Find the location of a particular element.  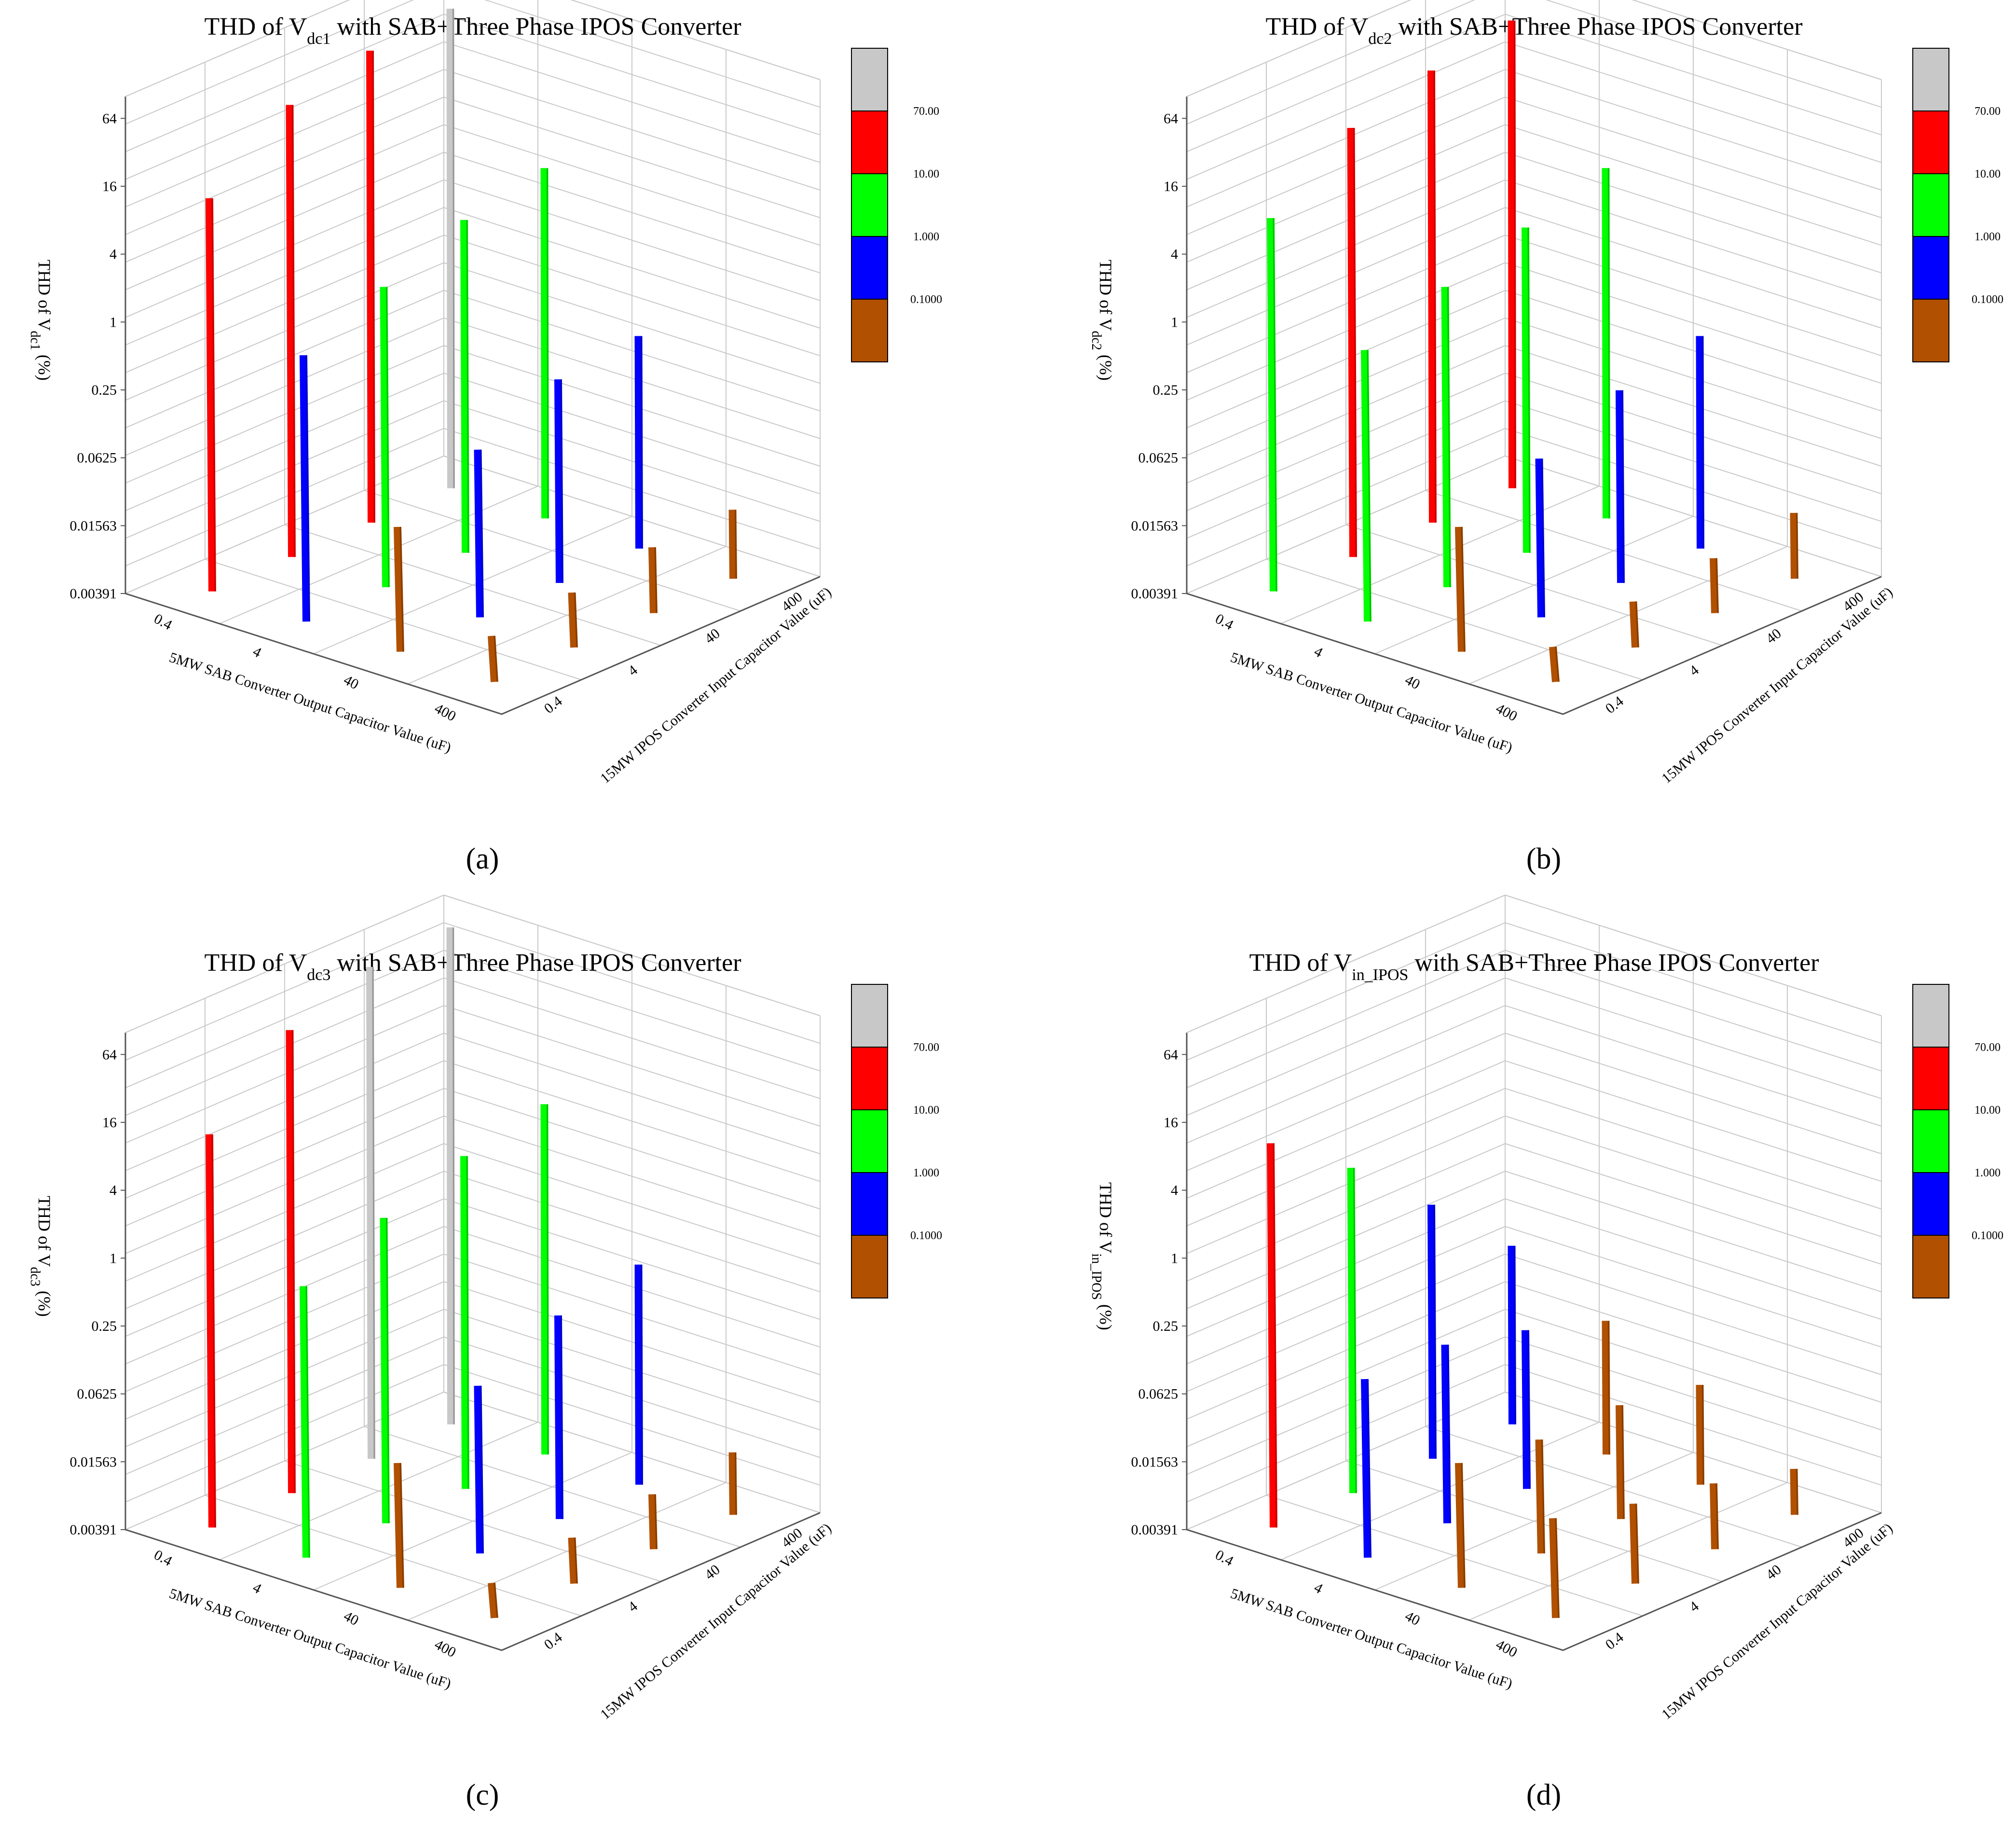

y-tick-label: 0.4 is located at coordinates (553, 1641).